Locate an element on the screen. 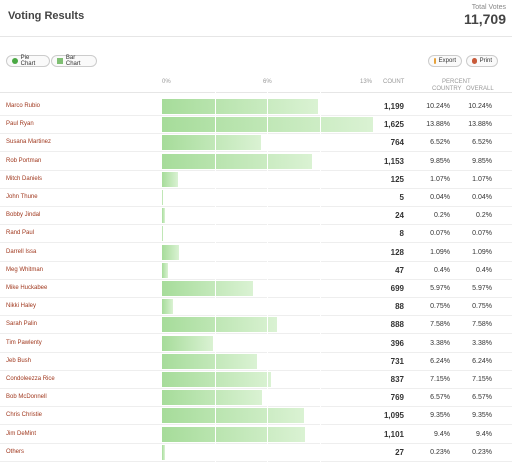 The width and height of the screenshot is (512, 463). count-header: COUNT is located at coordinates (394, 82).